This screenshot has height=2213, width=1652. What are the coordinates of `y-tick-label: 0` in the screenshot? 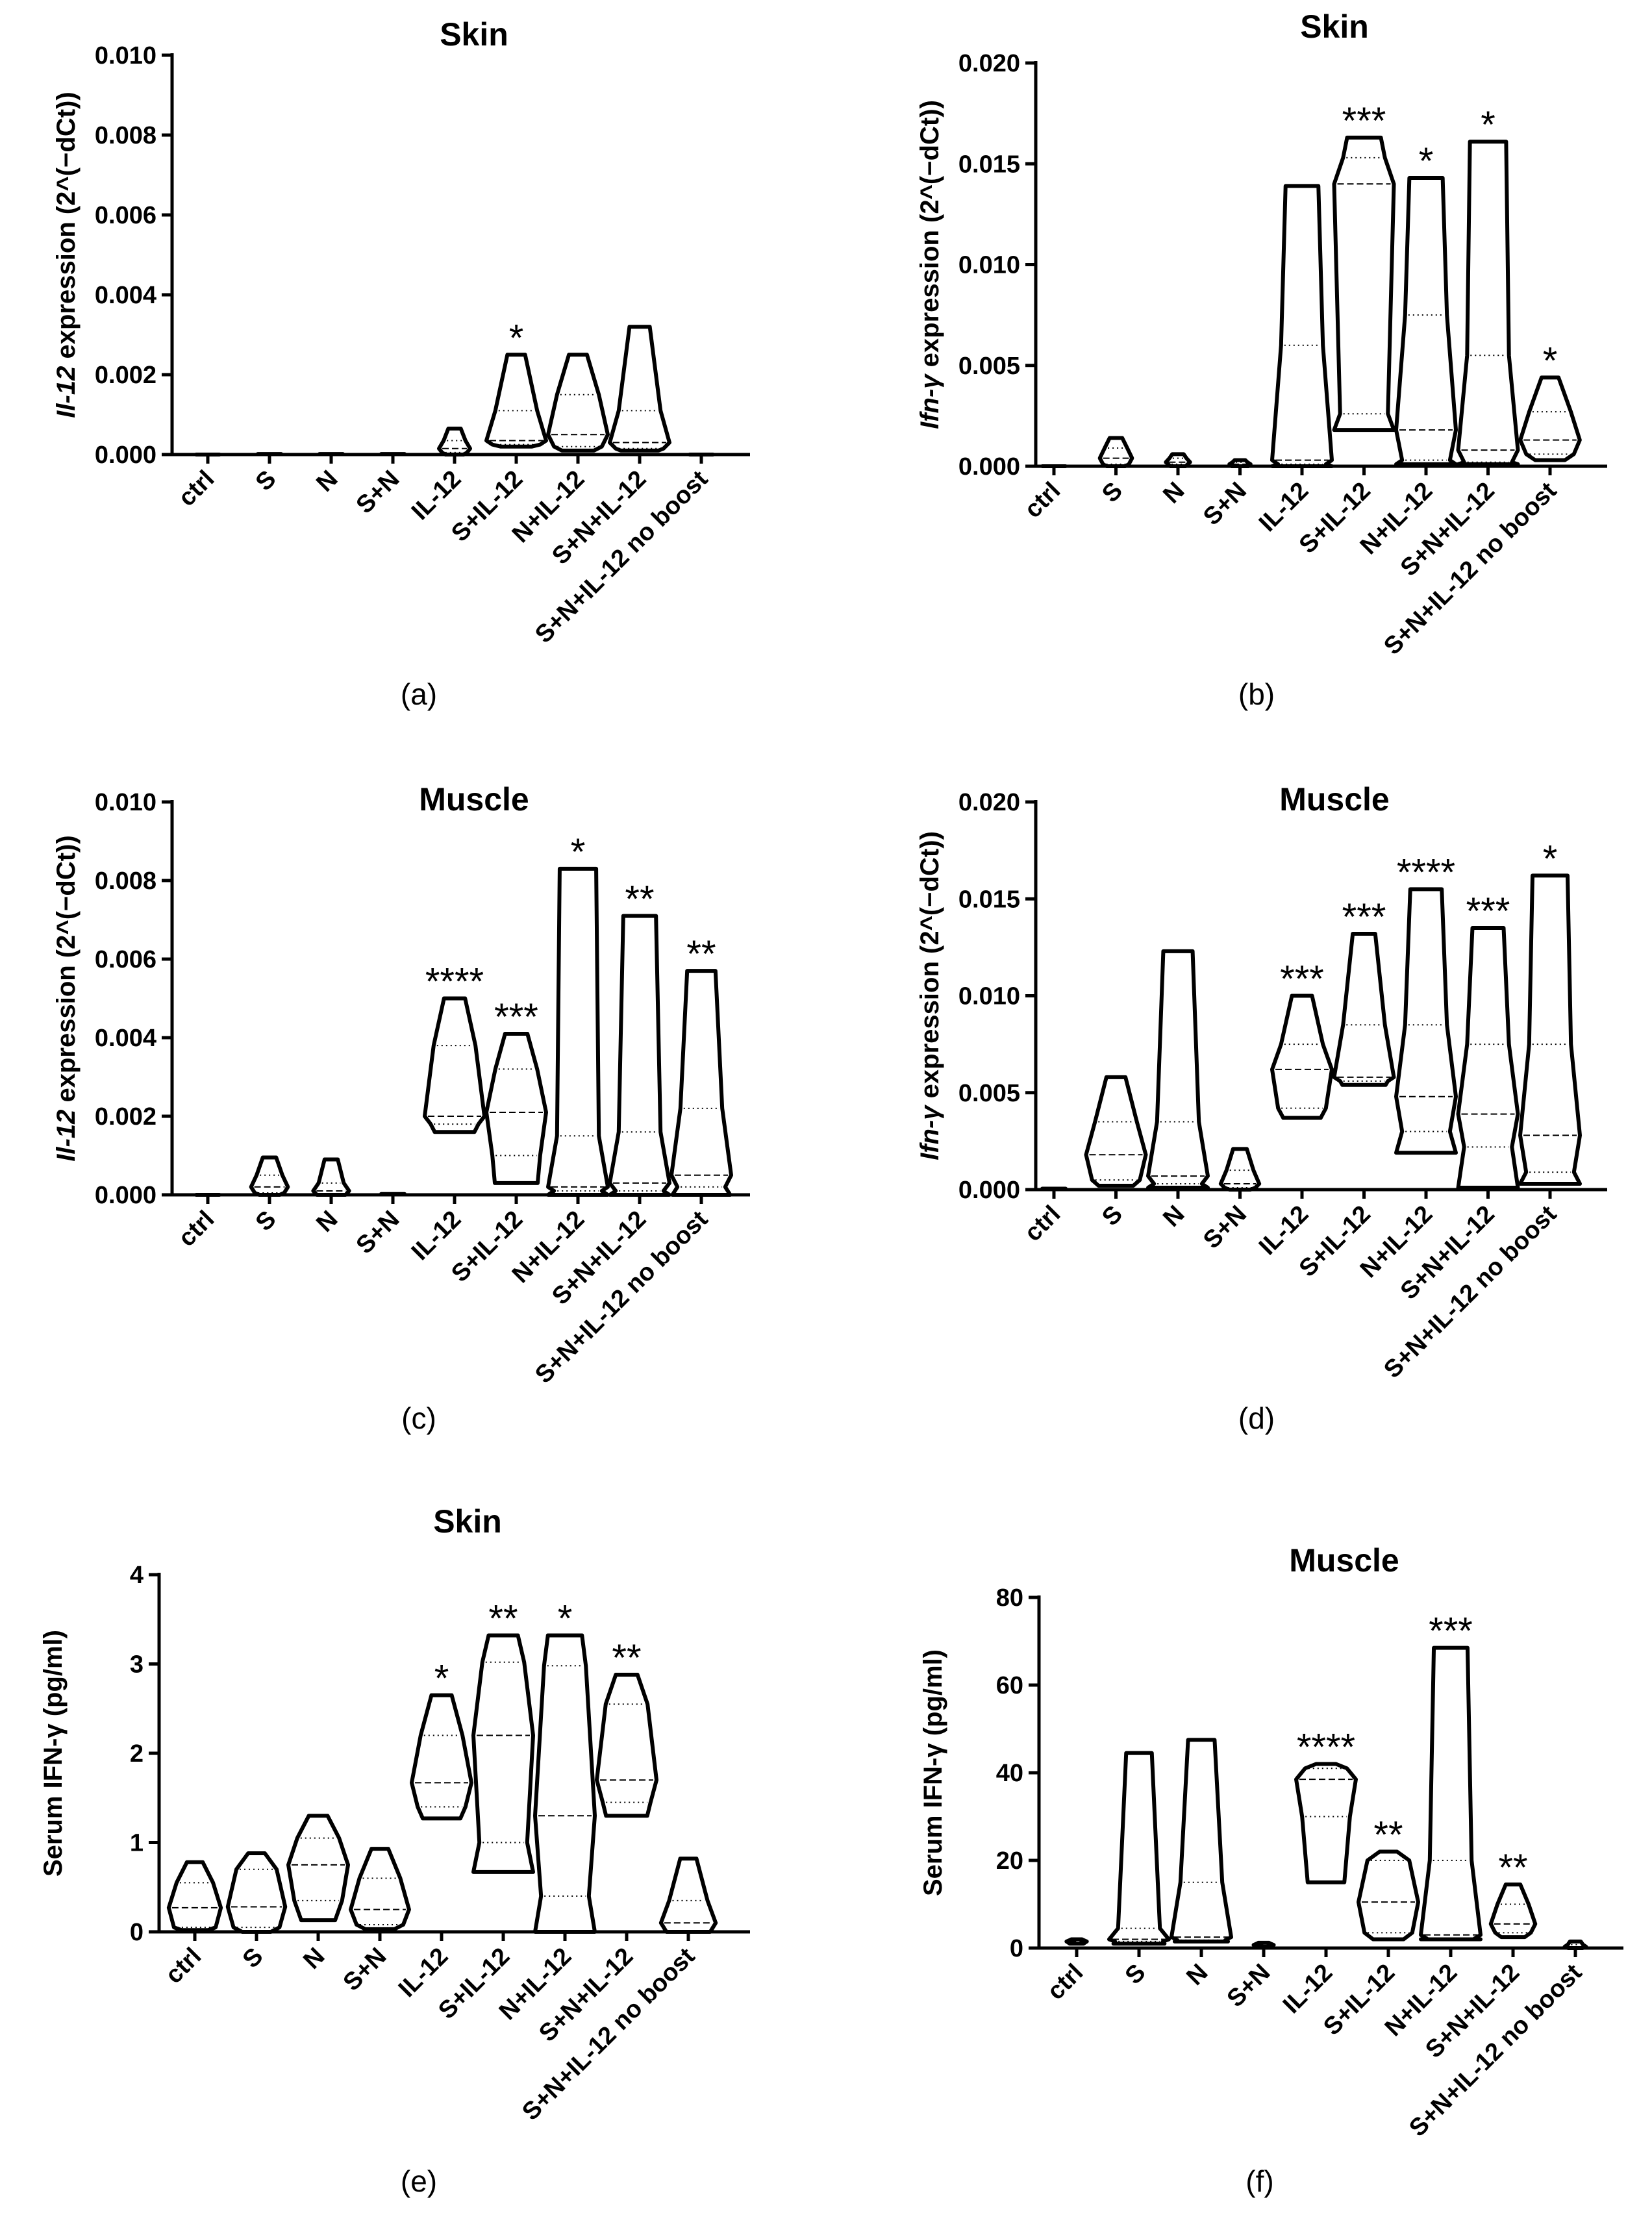 It's located at (137, 1932).